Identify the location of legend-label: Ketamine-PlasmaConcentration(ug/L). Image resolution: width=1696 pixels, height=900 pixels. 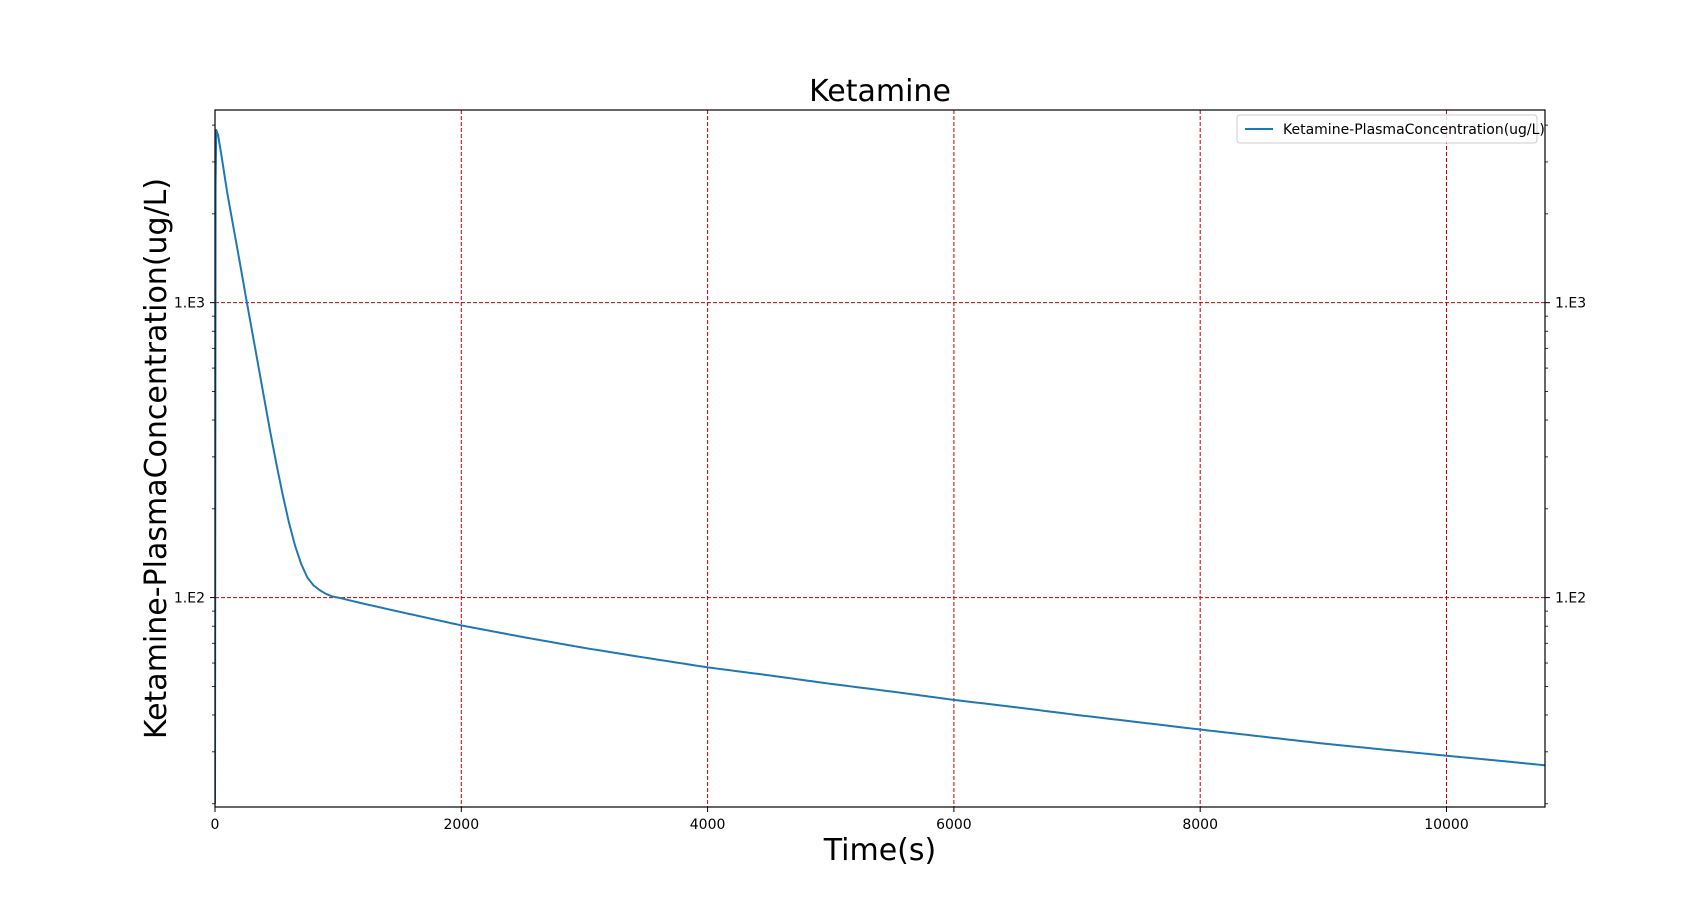
(1414, 130).